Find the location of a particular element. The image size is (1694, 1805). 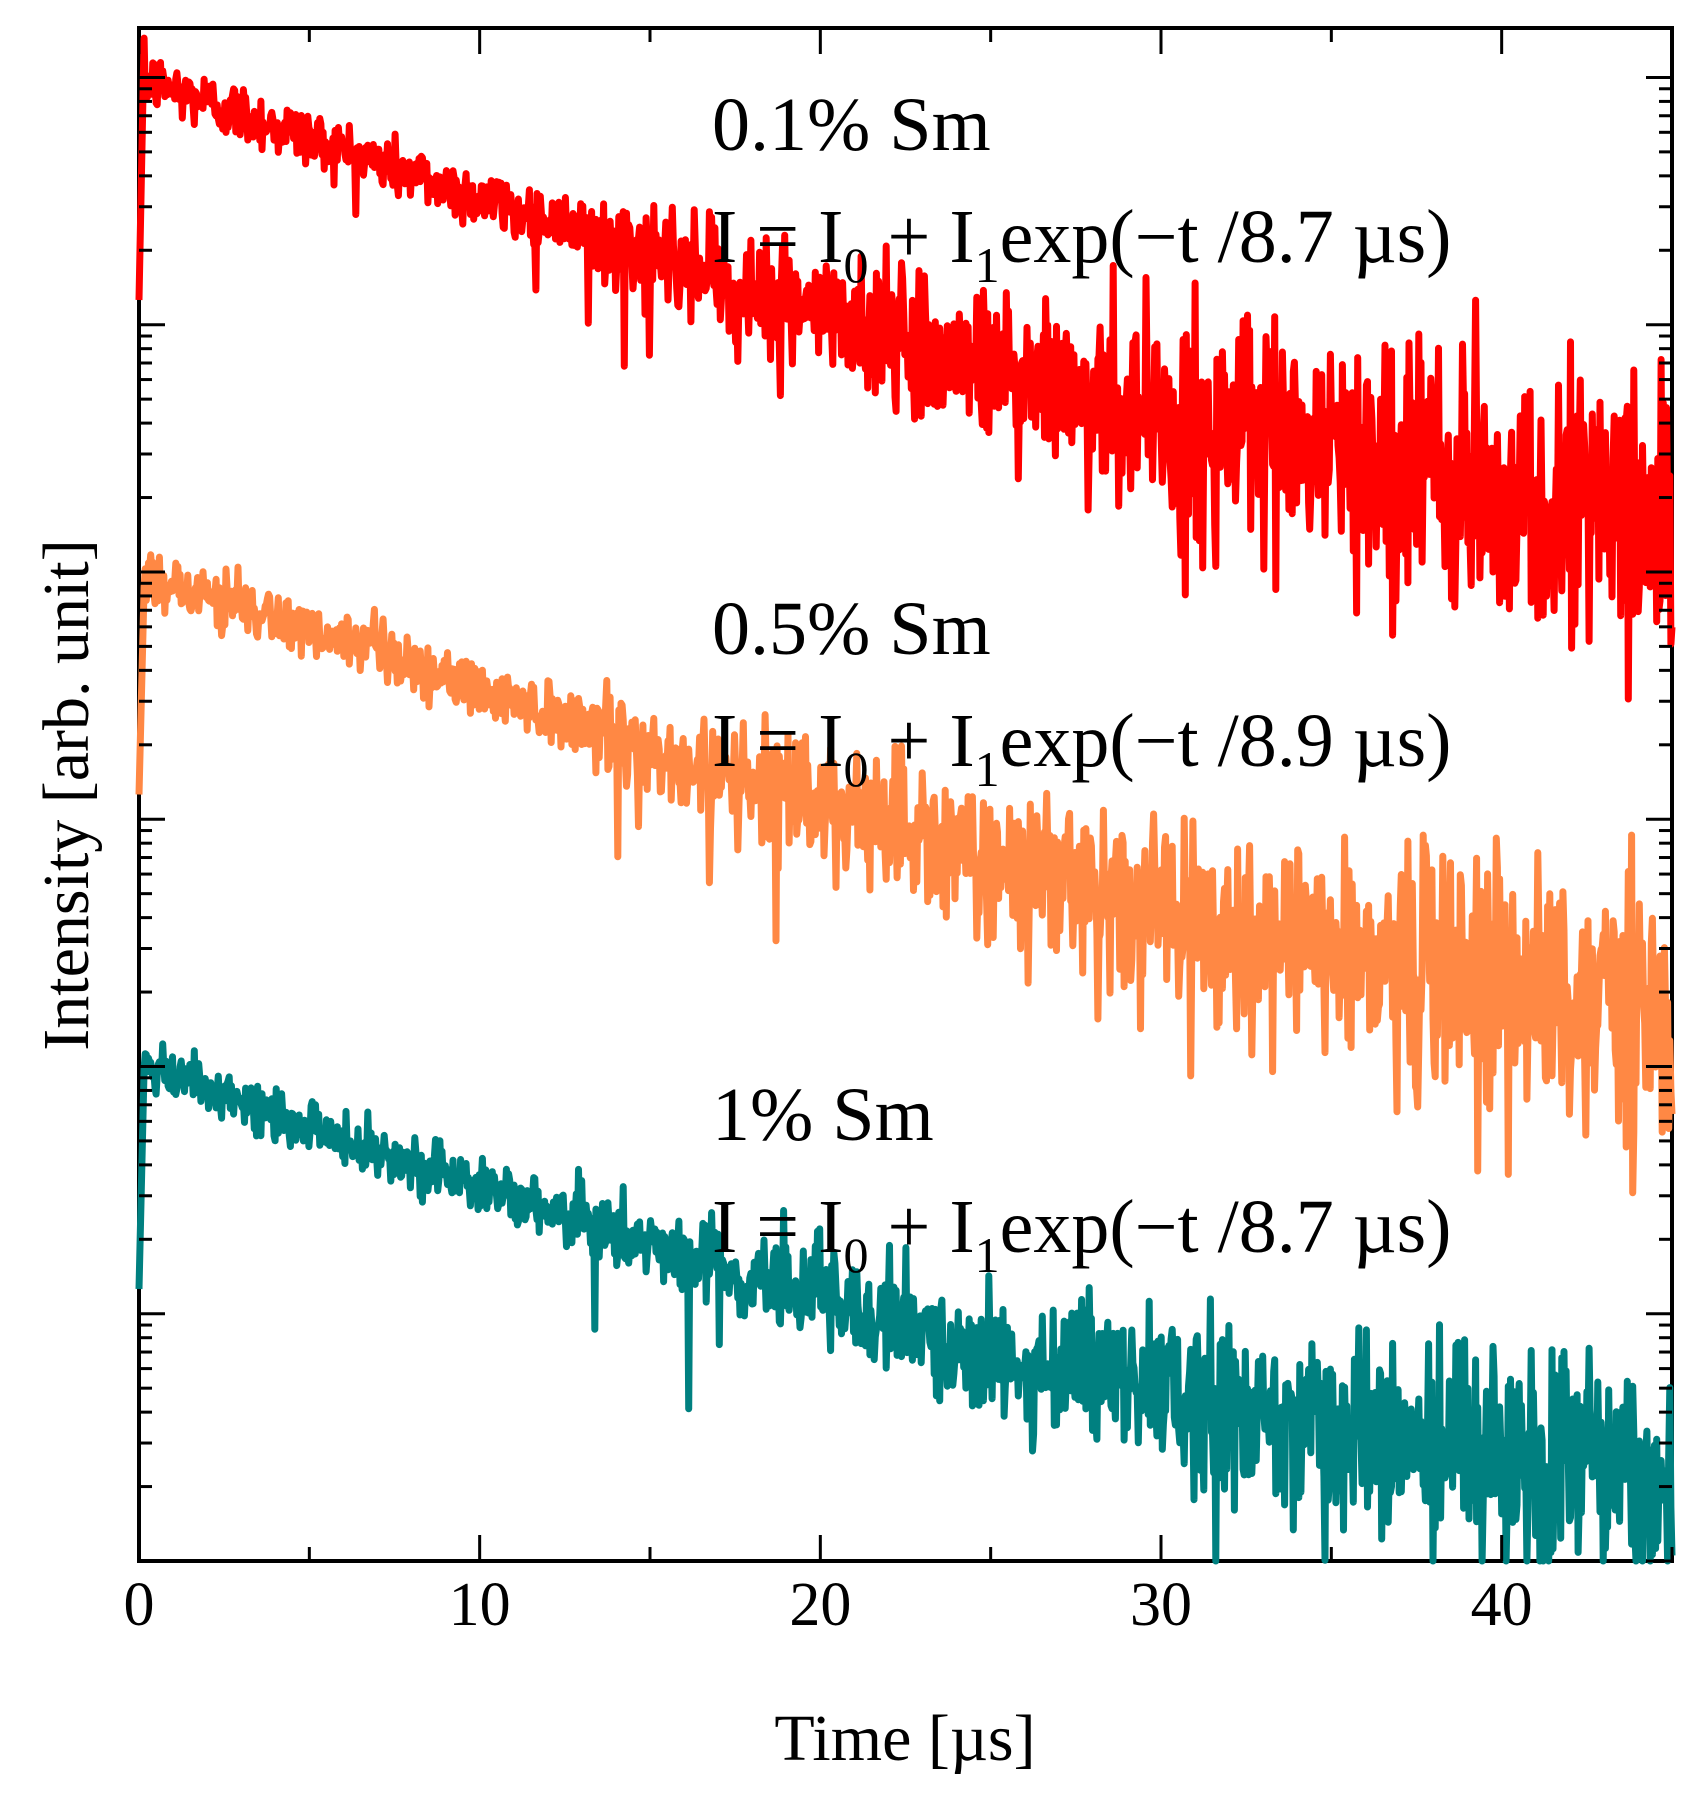

series-1-fit-equation: I = I0 + I1exp(−t /8.9 µs) is located at coordinates (1081, 748).